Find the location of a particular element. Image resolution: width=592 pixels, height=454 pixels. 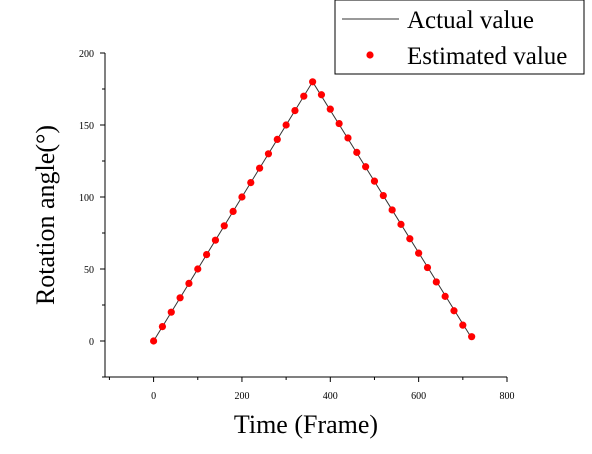

x-tick-label: 400 is located at coordinates (330, 396).